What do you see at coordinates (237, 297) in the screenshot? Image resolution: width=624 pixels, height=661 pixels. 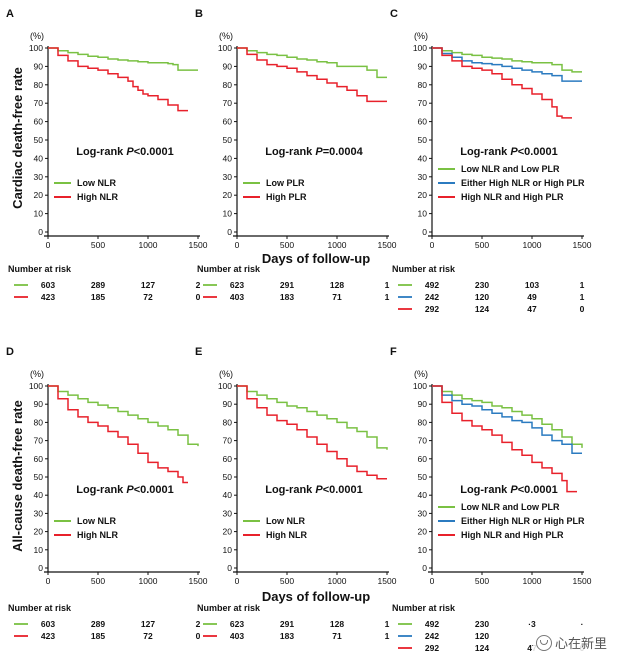 I see `risk-count: 403` at bounding box center [237, 297].